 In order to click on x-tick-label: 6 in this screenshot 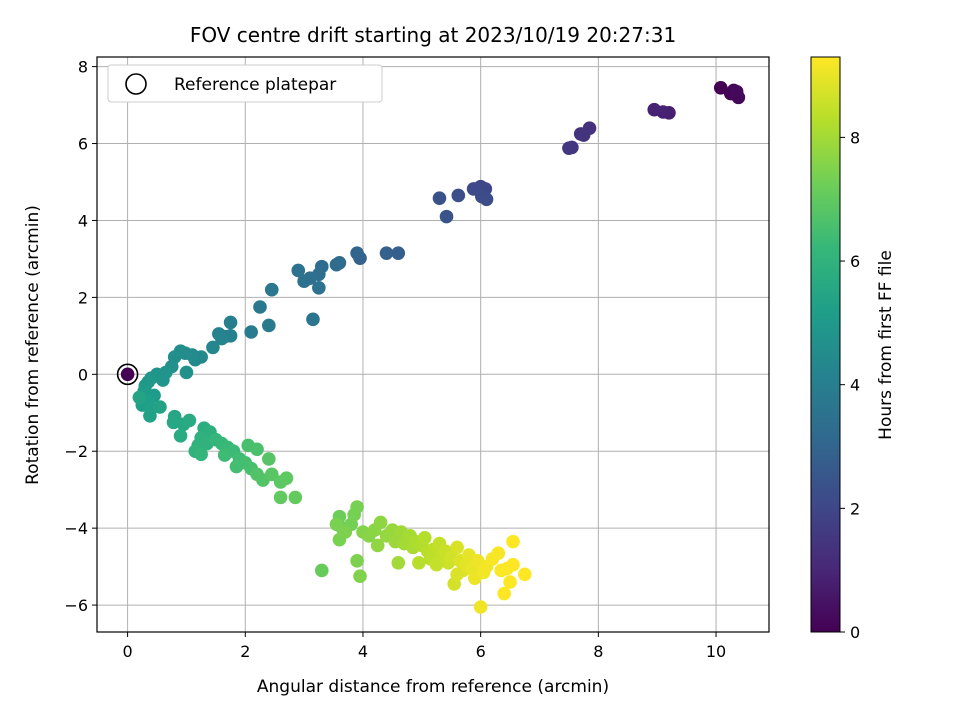, I will do `click(481, 651)`.